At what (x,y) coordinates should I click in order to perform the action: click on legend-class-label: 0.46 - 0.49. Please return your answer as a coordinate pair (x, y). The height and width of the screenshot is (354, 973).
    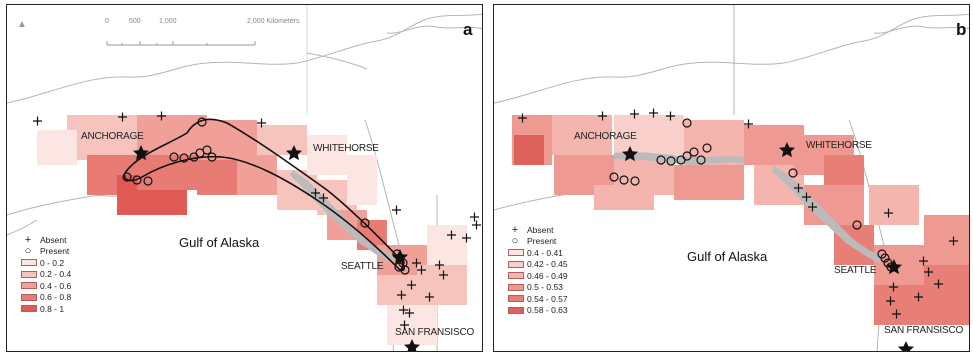
    Looking at the image, I should click on (547, 275).